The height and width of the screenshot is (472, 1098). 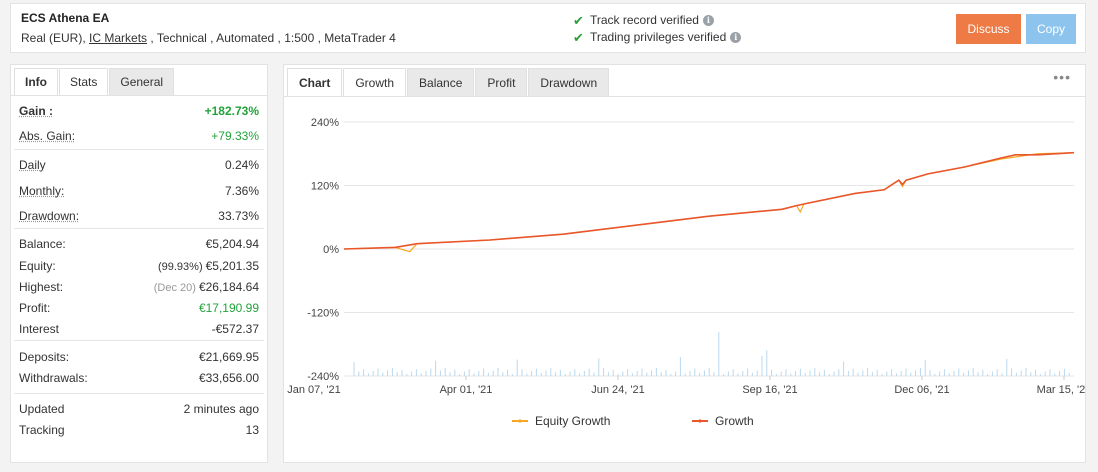 I want to click on x-tick-label: Apr 01, '21, so click(x=466, y=390).